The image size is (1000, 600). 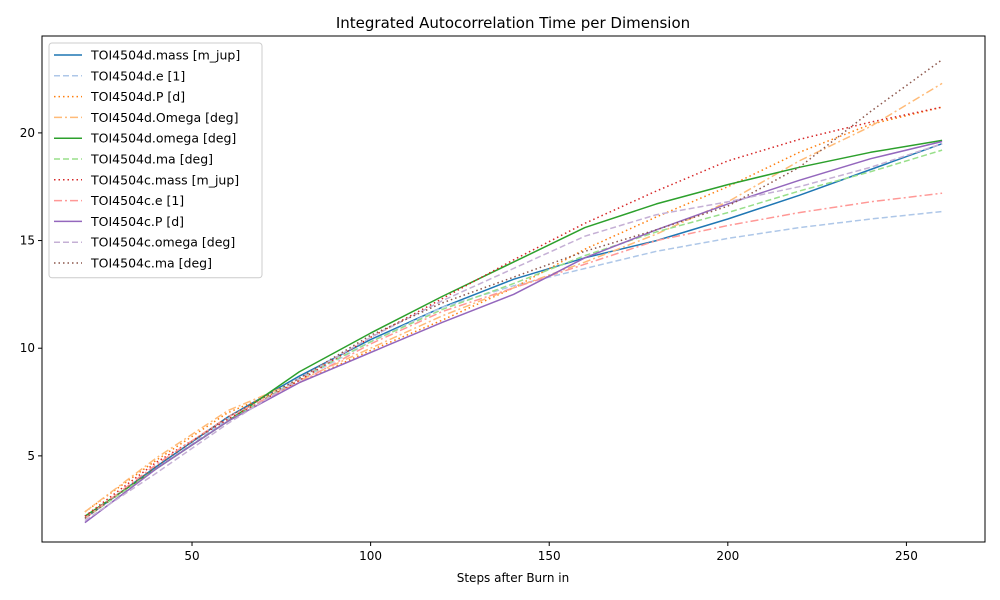 What do you see at coordinates (370, 556) in the screenshot?
I see `x-tick-label: 100` at bounding box center [370, 556].